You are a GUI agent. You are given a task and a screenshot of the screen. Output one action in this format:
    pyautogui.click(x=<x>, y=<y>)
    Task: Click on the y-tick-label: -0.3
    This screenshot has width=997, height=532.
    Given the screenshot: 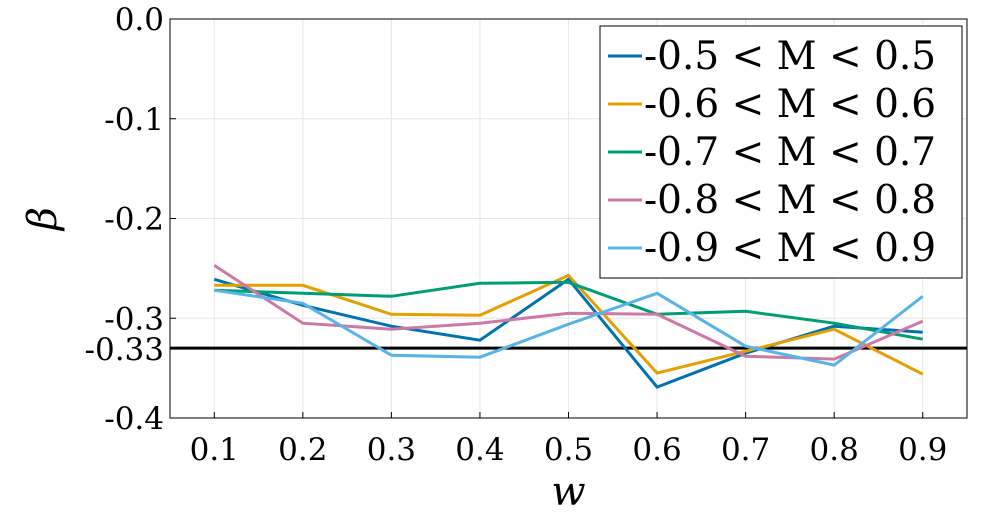 What is the action you would take?
    pyautogui.click(x=134, y=319)
    